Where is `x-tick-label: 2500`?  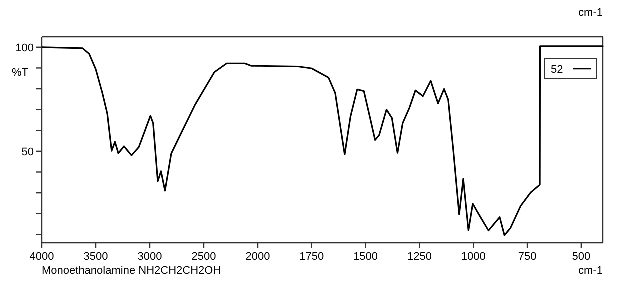 x-tick-label: 2500 is located at coordinates (204, 257).